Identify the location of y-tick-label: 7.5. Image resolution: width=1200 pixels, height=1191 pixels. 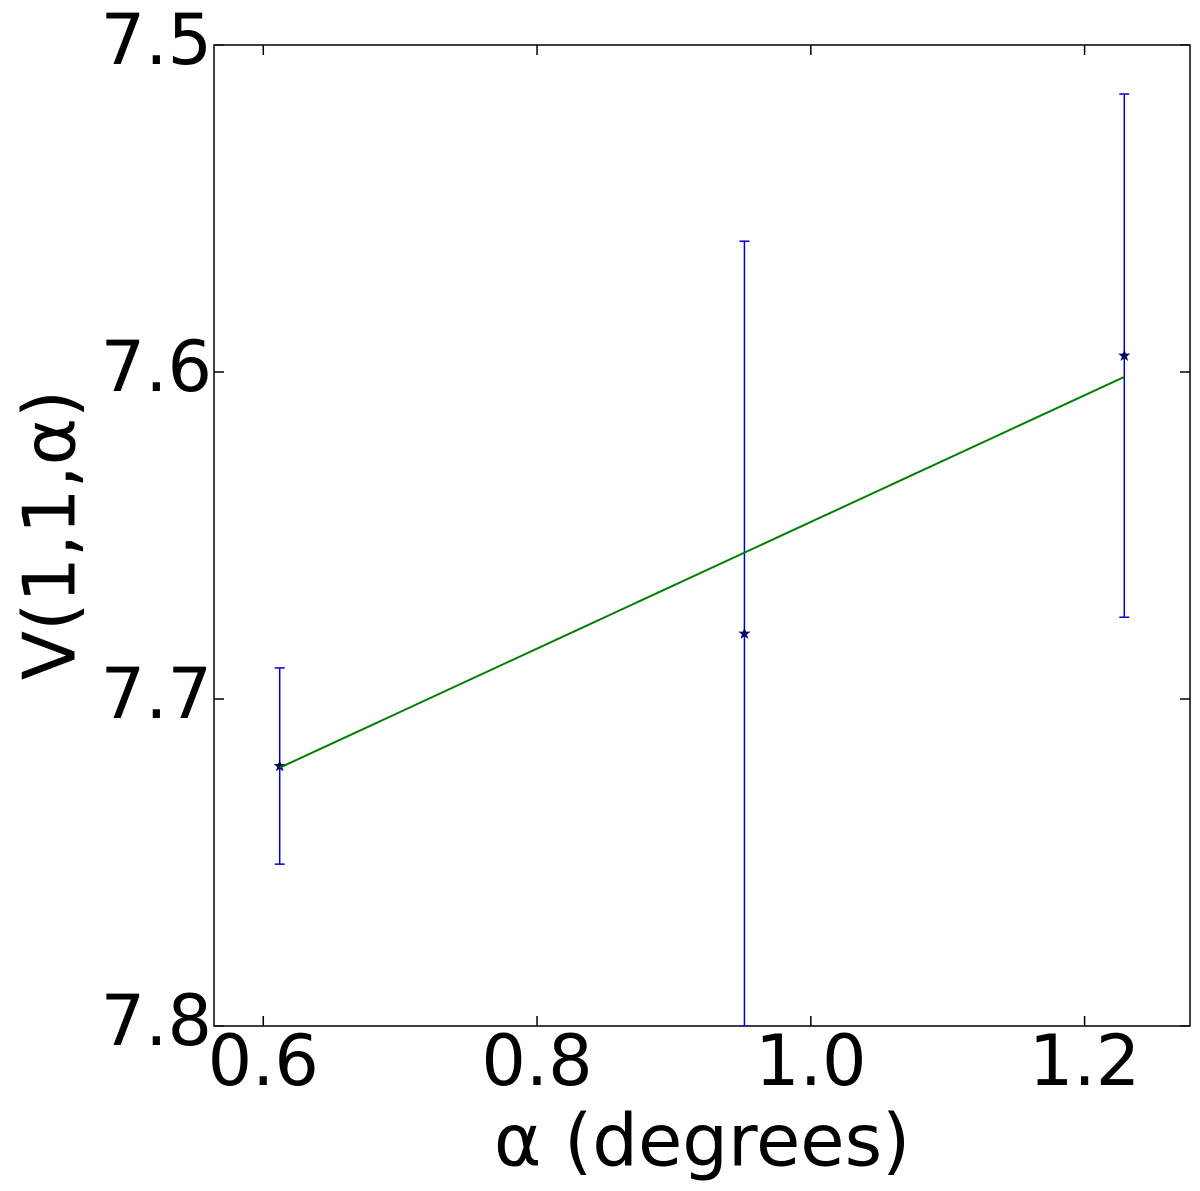
(156, 40).